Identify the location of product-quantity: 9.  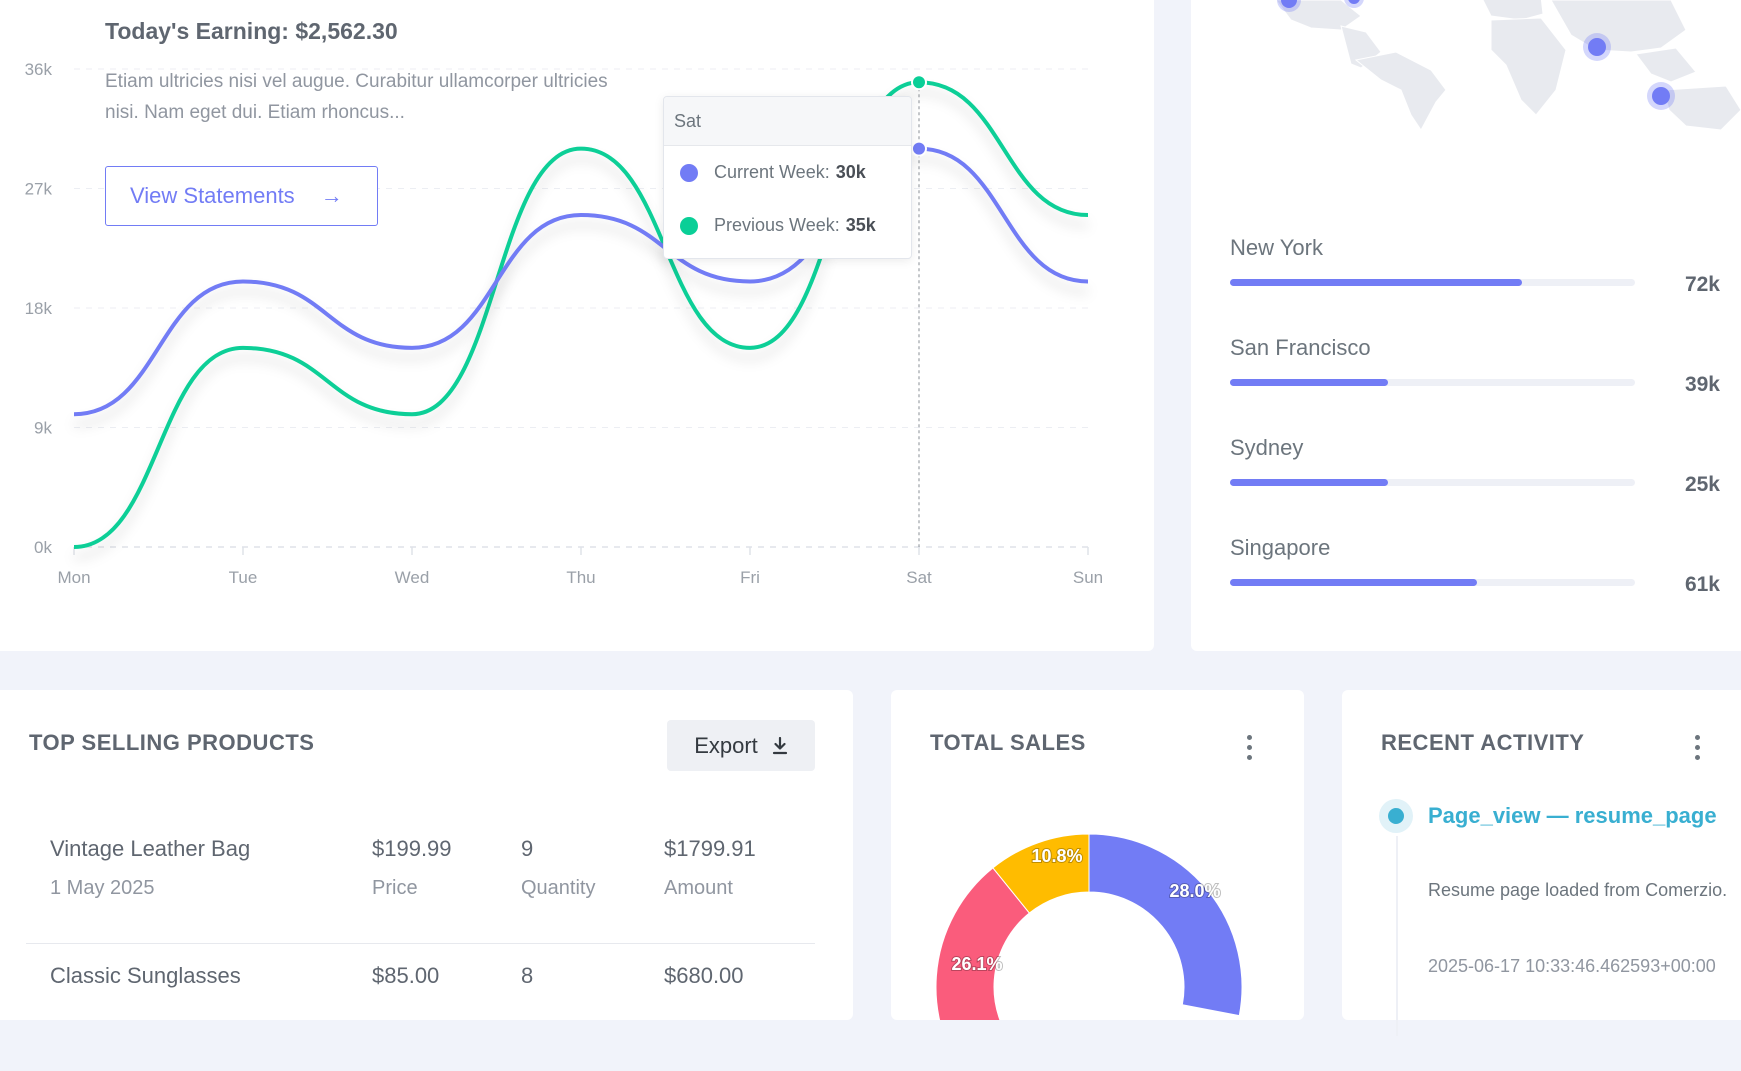
(527, 848).